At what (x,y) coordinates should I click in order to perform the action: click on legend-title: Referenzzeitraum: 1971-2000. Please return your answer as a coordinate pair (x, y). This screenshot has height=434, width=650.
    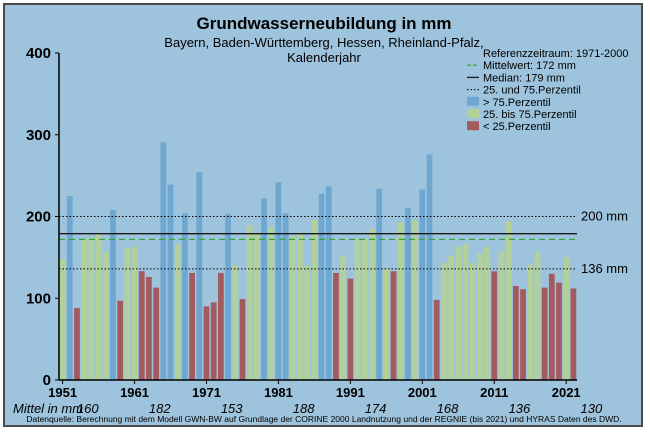
    Looking at the image, I should click on (556, 54).